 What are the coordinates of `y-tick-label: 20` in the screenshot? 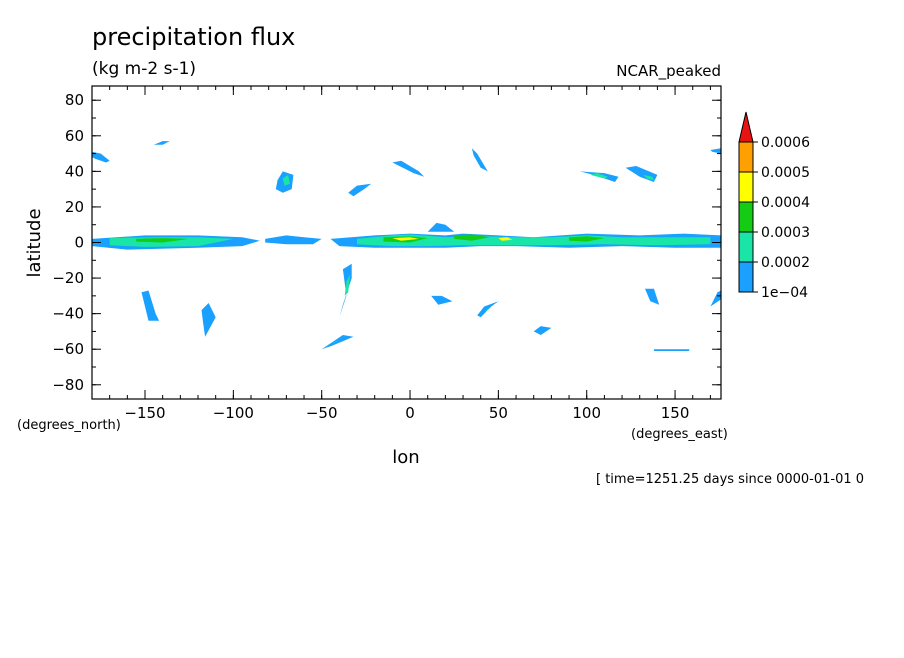 It's located at (74, 207).